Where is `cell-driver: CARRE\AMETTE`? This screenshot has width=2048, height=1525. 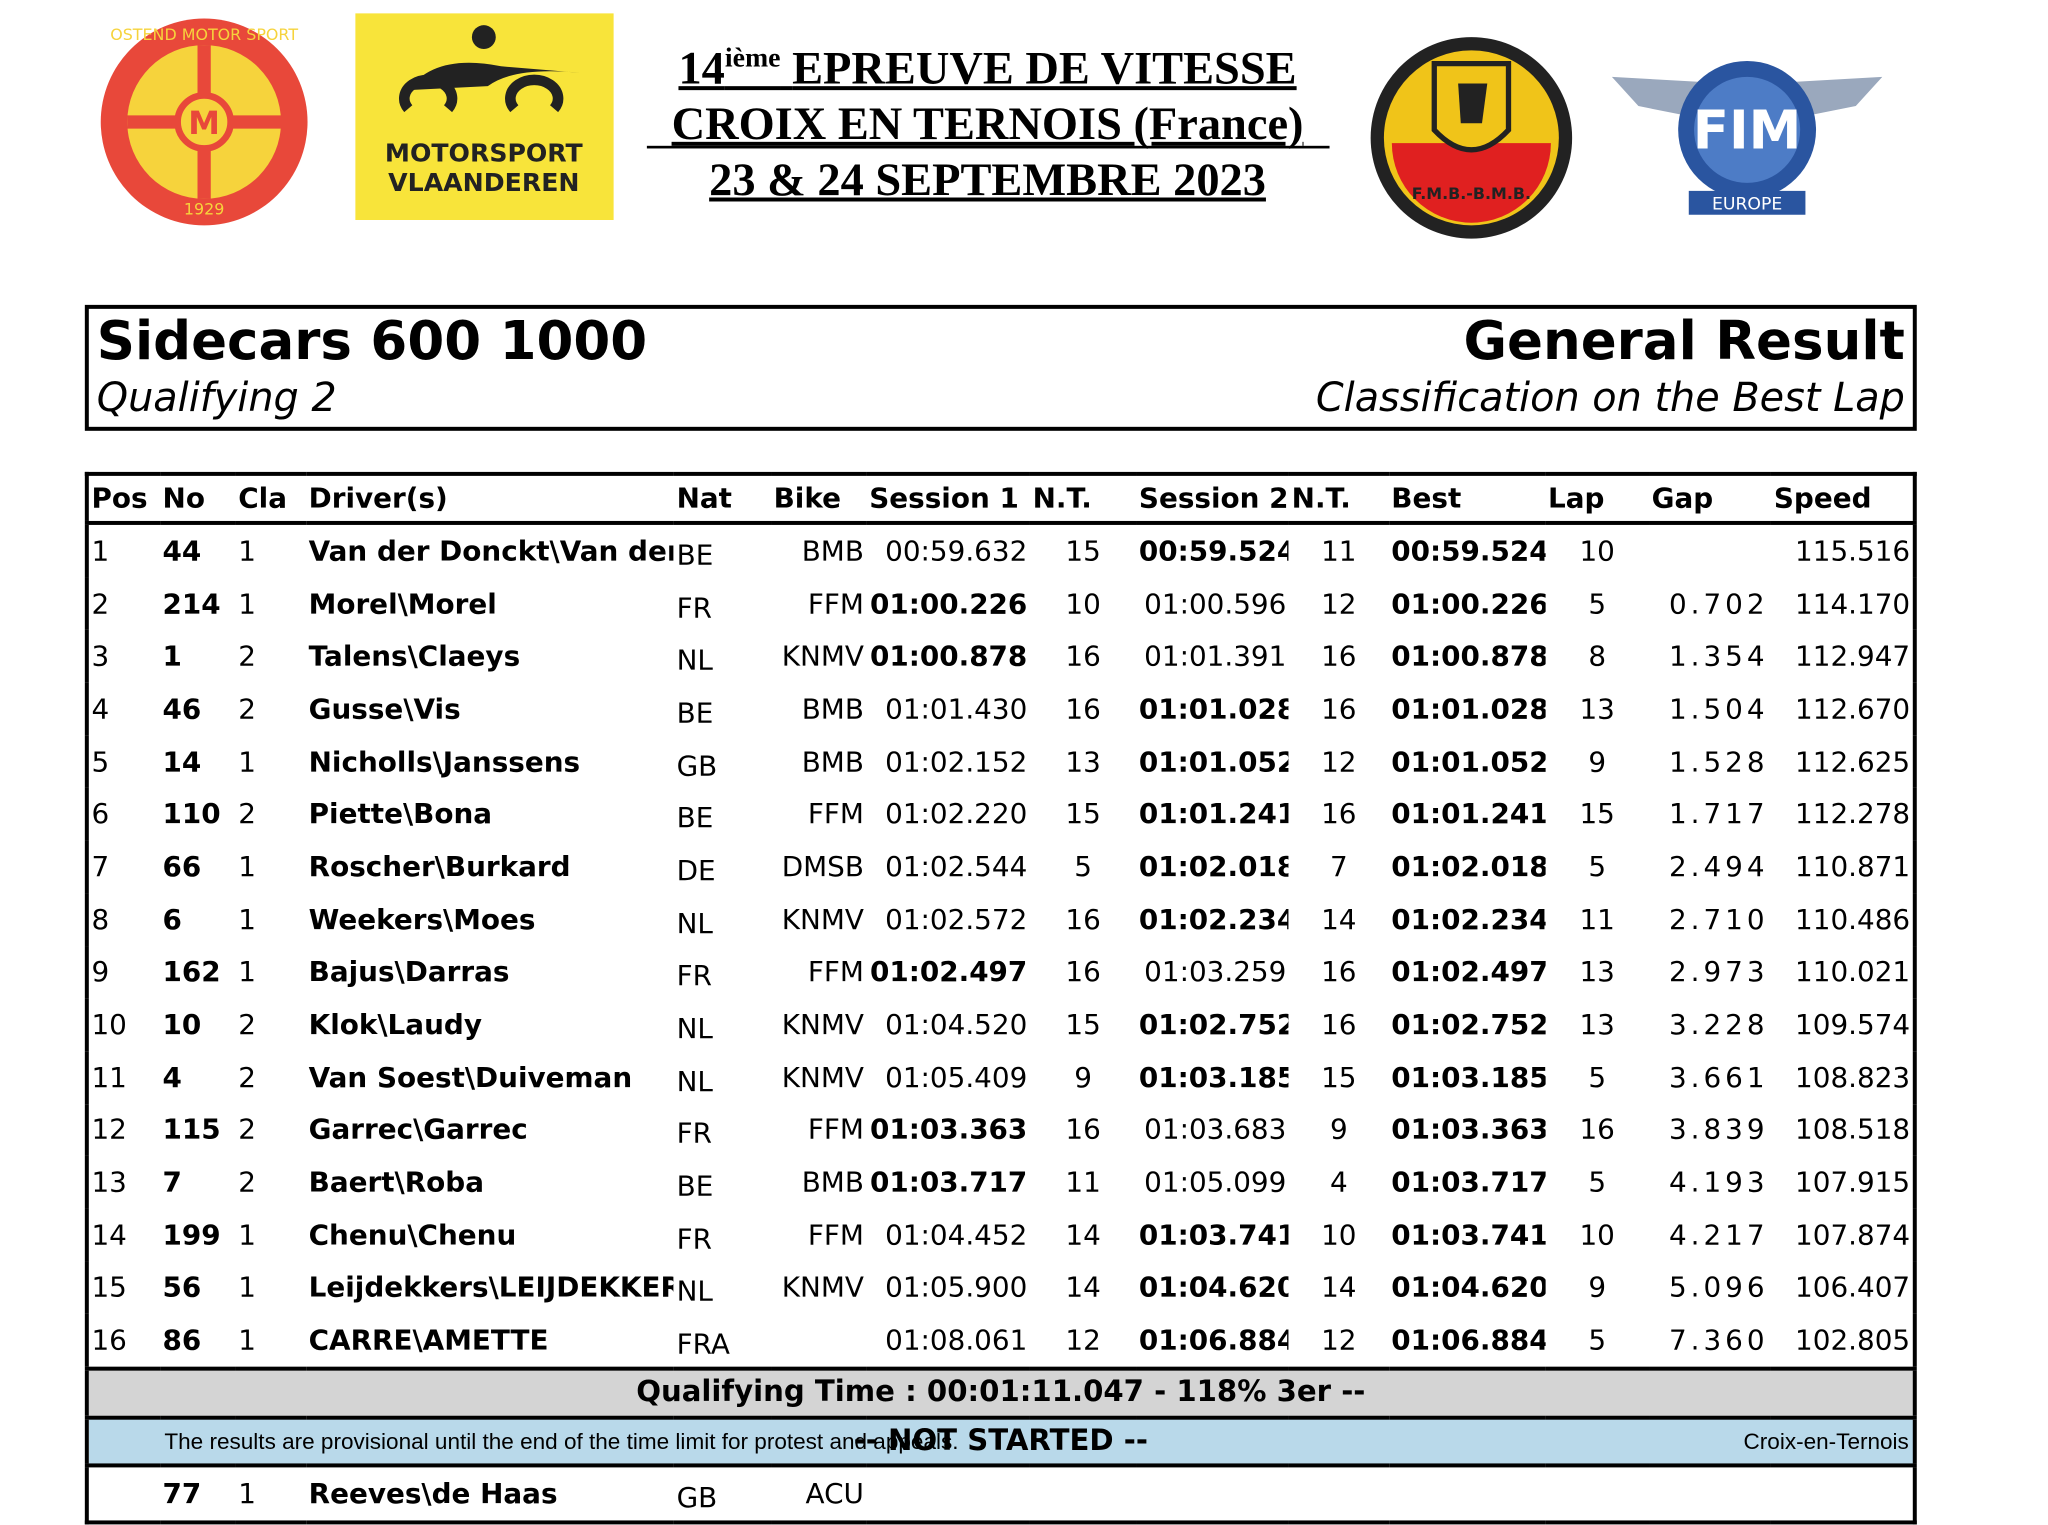
cell-driver: CARRE\AMETTE is located at coordinates (428, 1340).